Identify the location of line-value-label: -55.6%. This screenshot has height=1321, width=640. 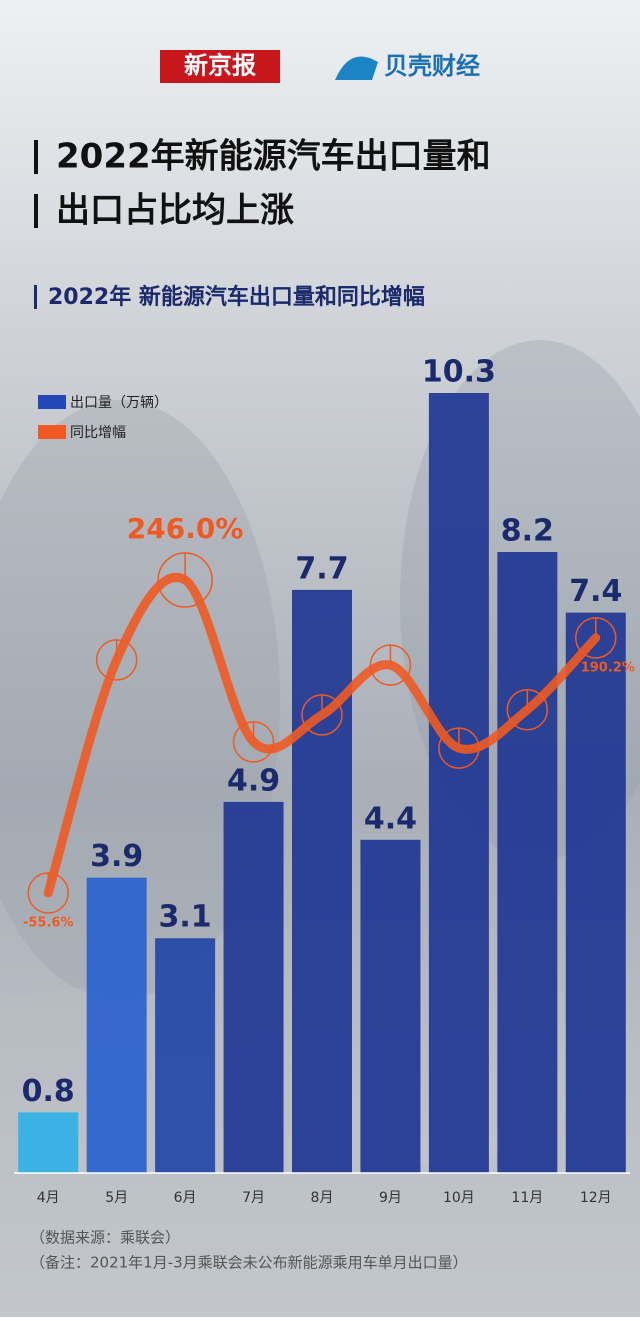
(48, 923).